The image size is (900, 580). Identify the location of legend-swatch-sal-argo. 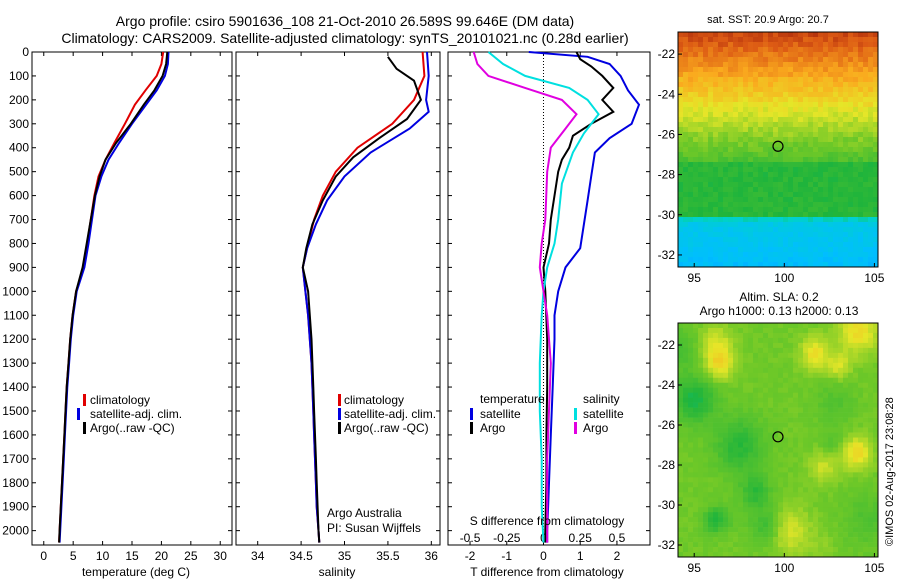
(575, 428).